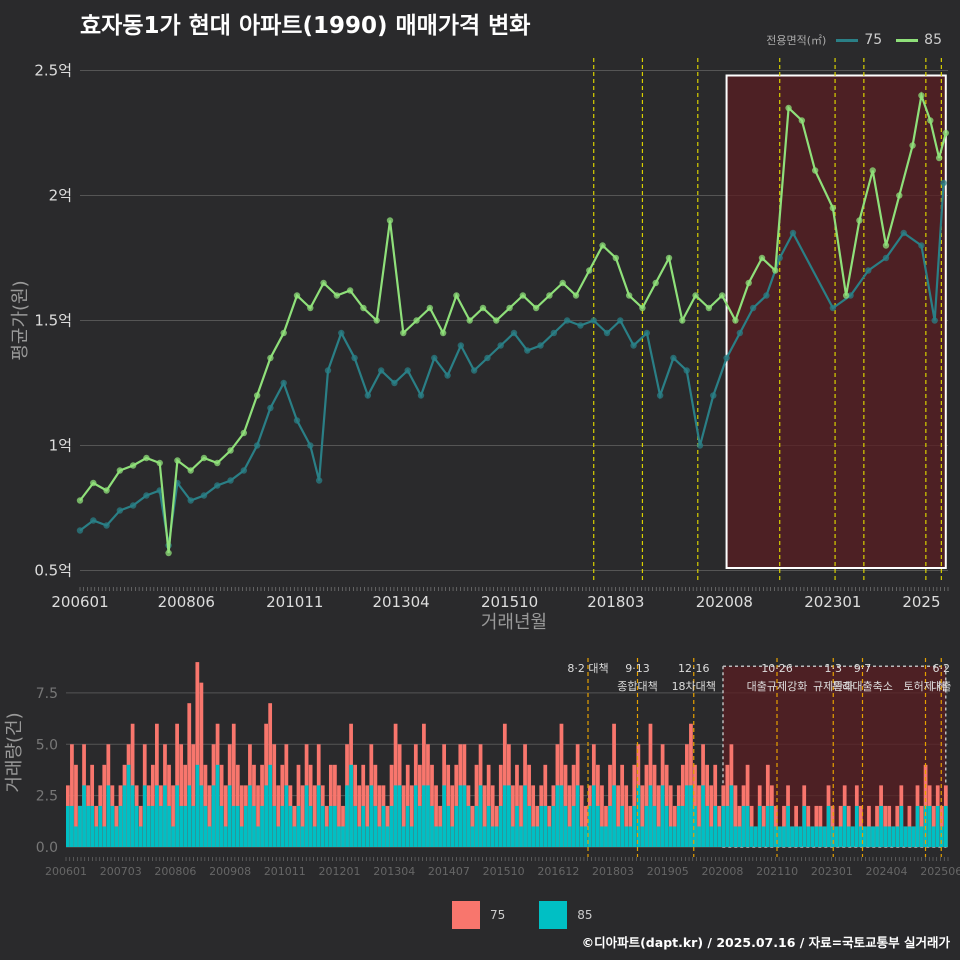 This screenshot has width=960, height=960. What do you see at coordinates (47, 694) in the screenshot?
I see `bar-y-tick-label: 7.5` at bounding box center [47, 694].